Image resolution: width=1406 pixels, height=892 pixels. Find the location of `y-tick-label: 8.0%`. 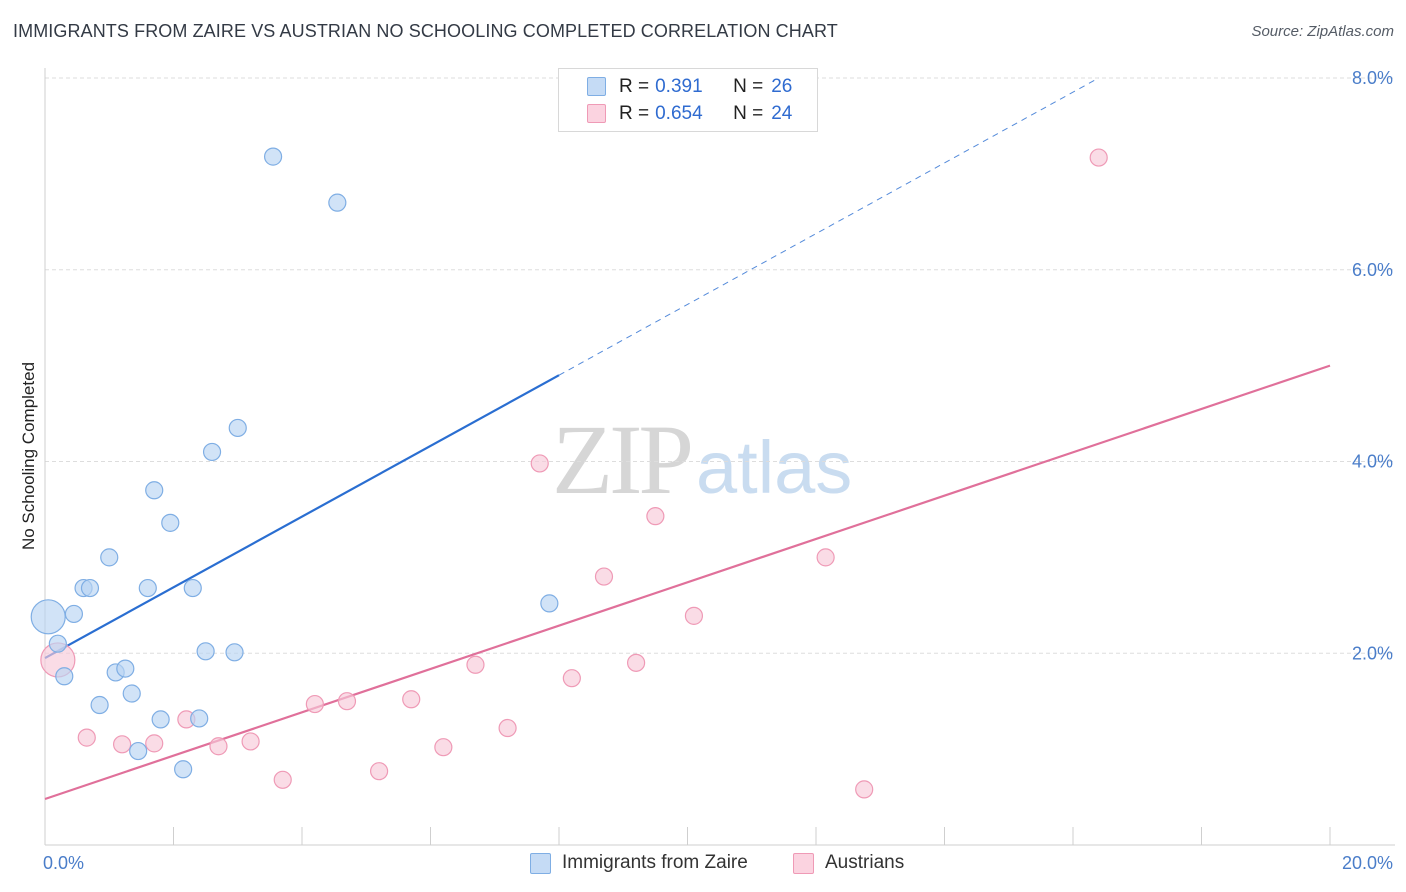

y-tick-label: 8.0% is located at coordinates (1372, 78).